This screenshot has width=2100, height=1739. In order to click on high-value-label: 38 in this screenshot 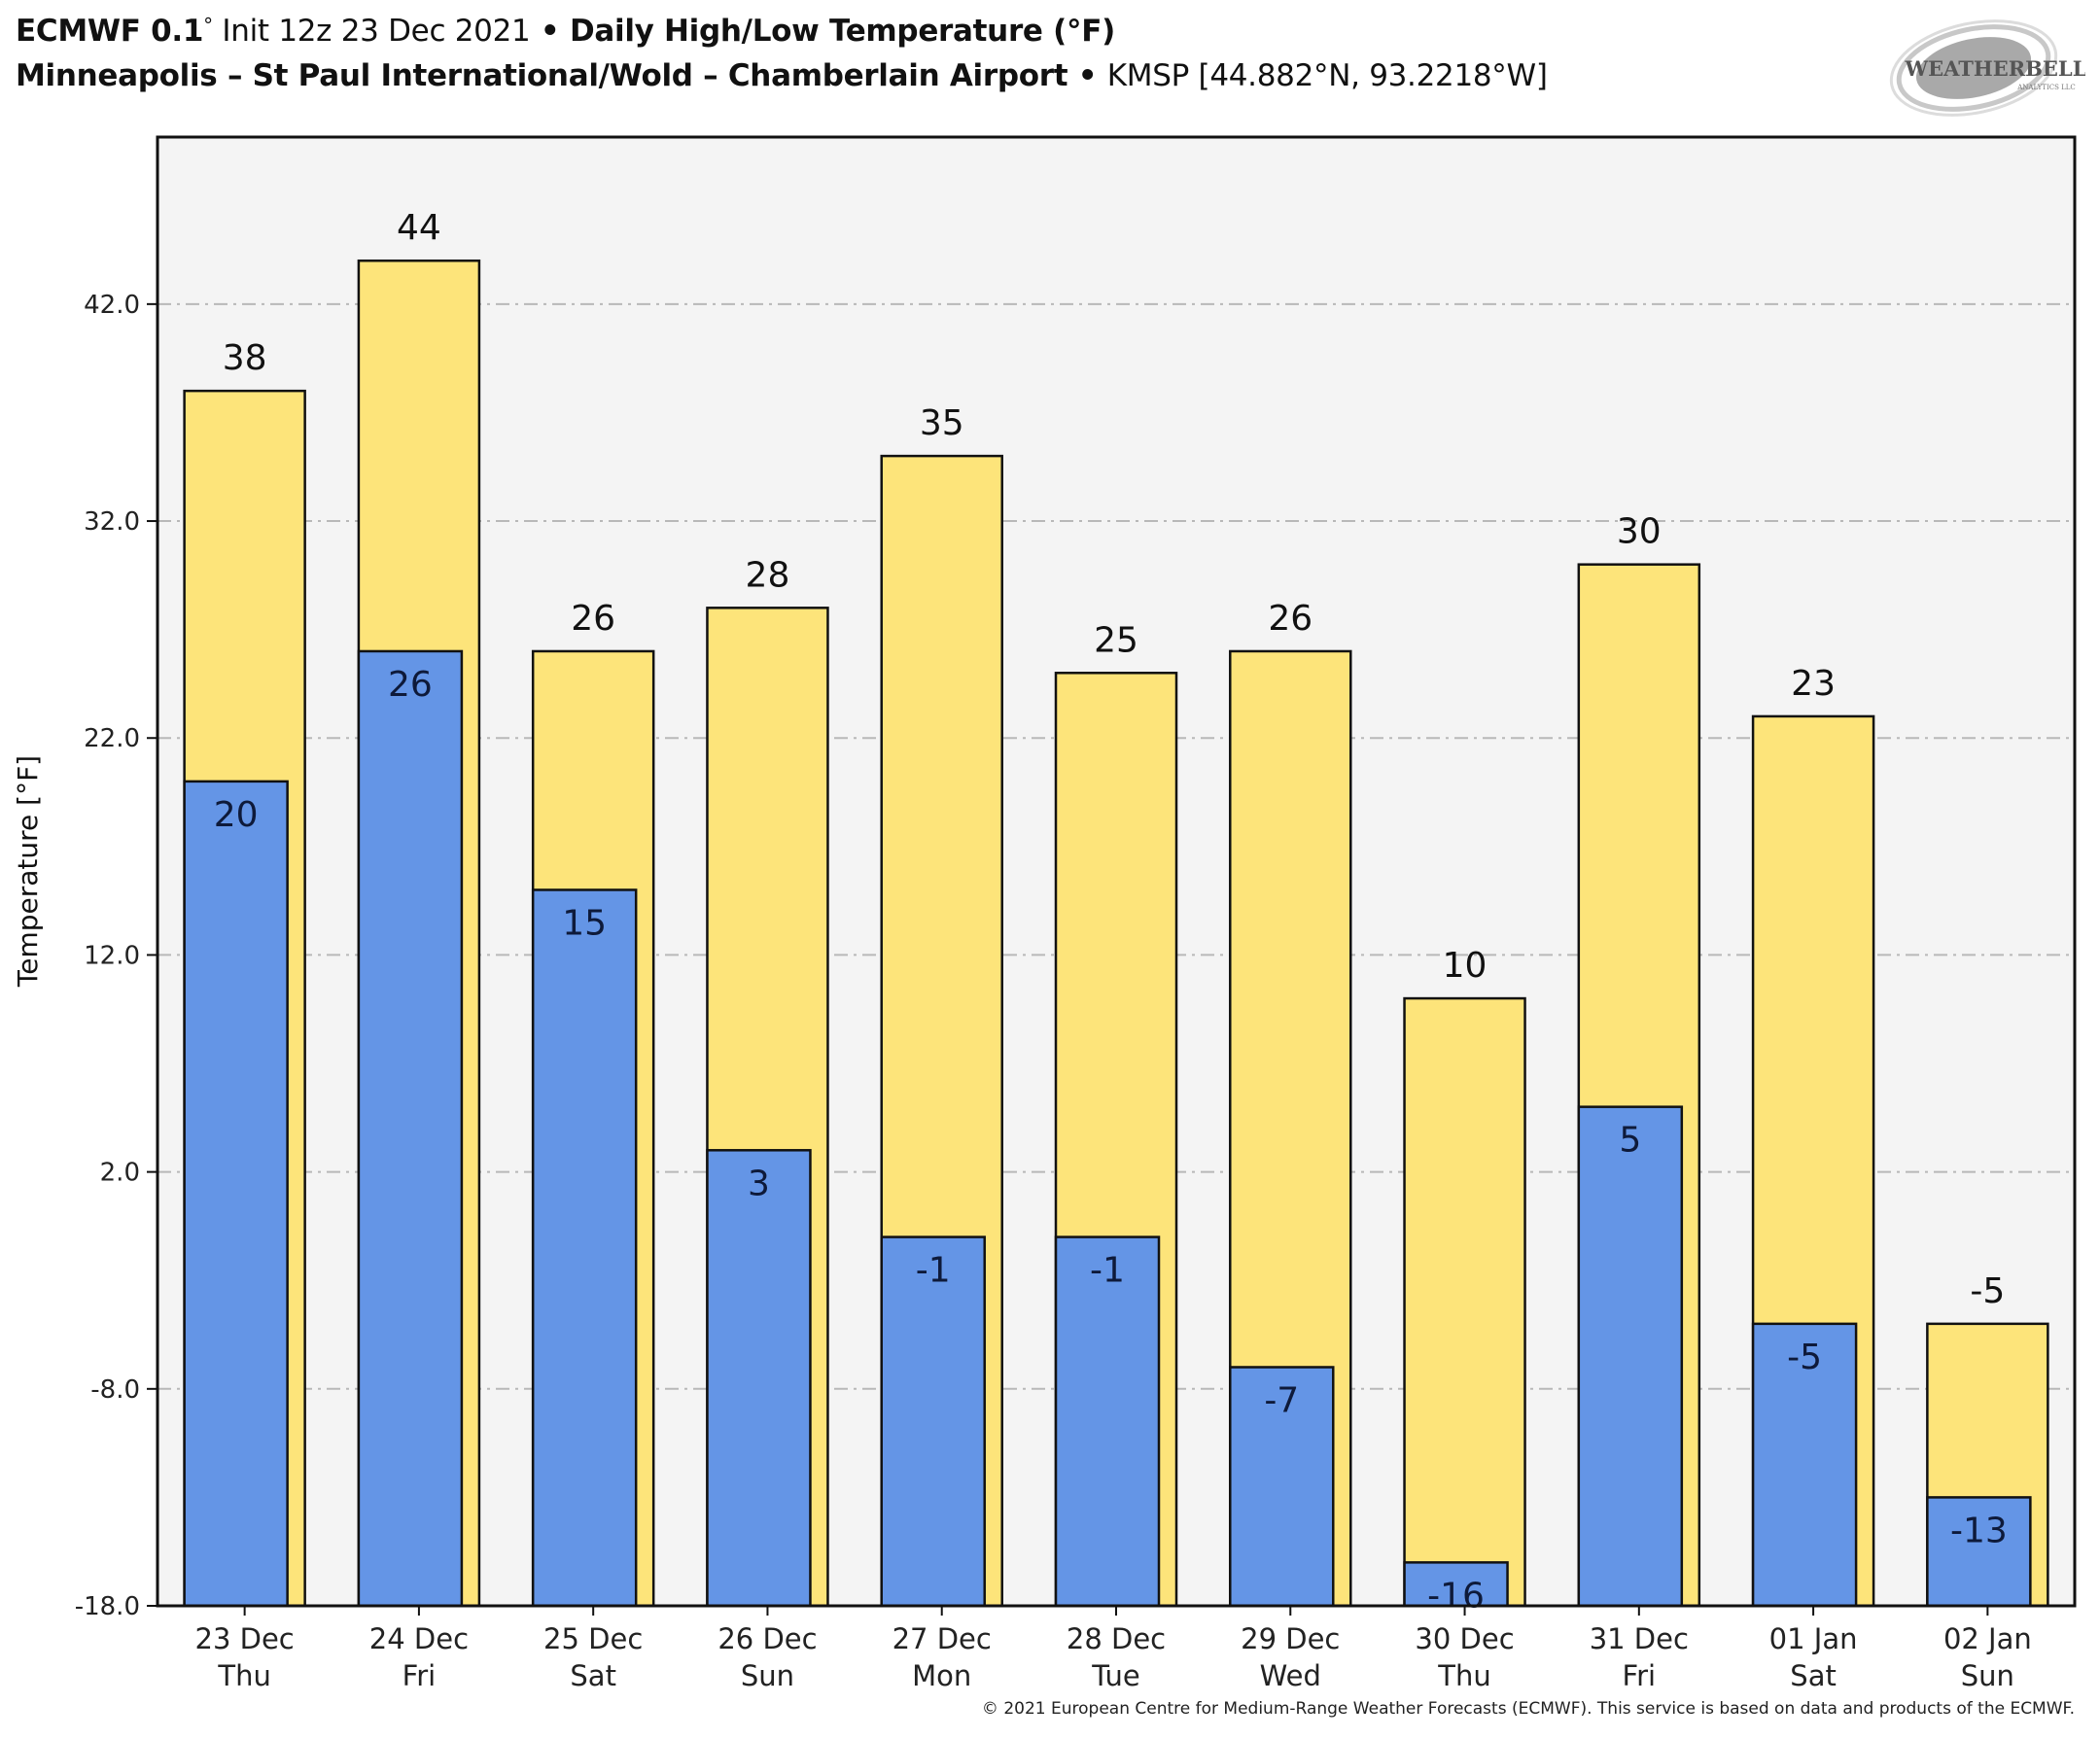, I will do `click(245, 358)`.